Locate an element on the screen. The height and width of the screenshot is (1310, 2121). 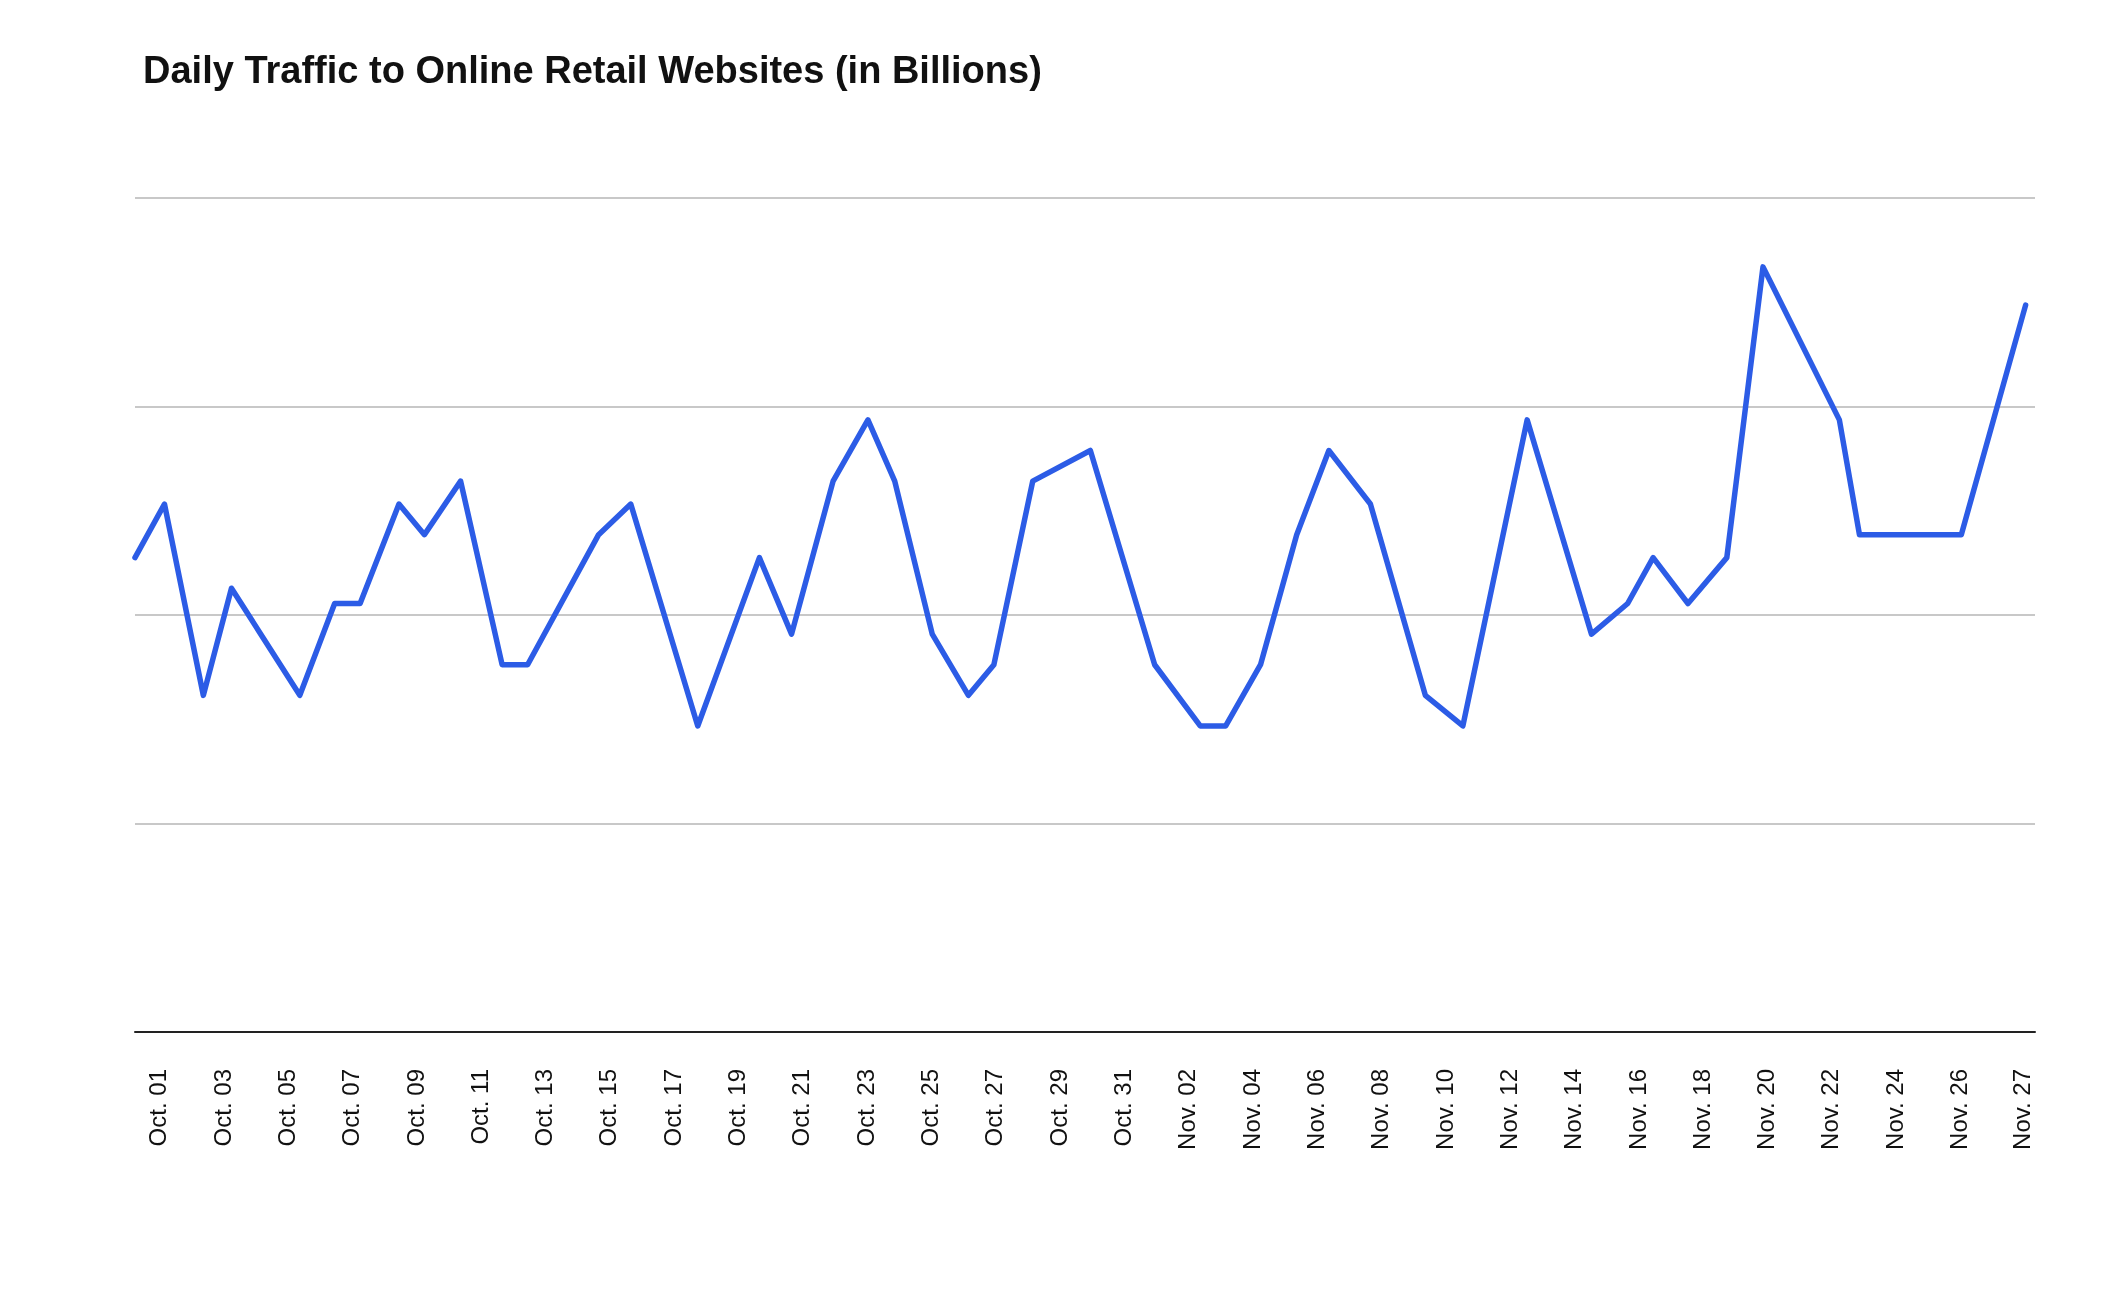
x-tick-label: Oct. 05 is located at coordinates (286, 1108).